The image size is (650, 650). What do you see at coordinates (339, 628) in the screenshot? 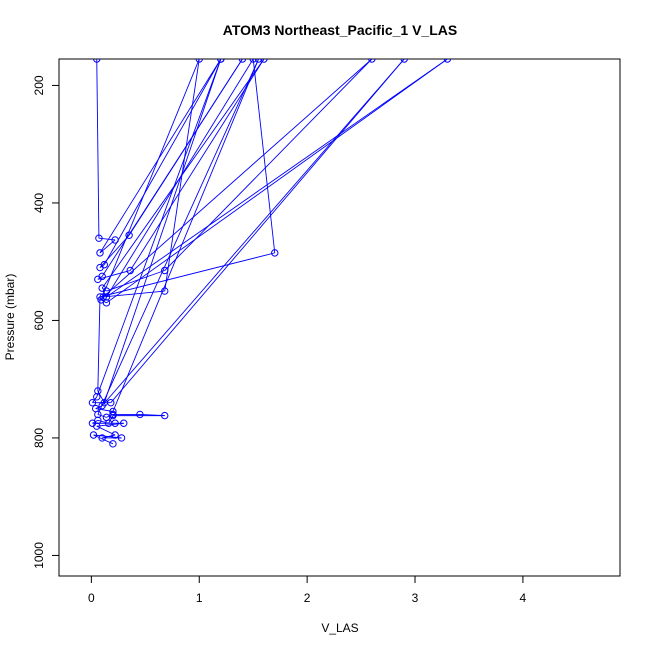
I see `x-axis-label: V_LAS` at bounding box center [339, 628].